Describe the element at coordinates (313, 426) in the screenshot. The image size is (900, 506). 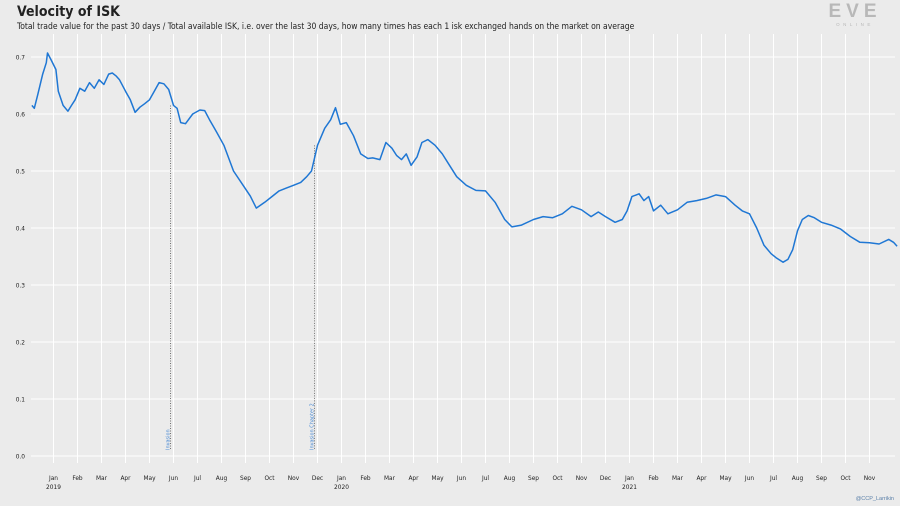
I see `annotation-label: Invasion Chapter 2` at that location.